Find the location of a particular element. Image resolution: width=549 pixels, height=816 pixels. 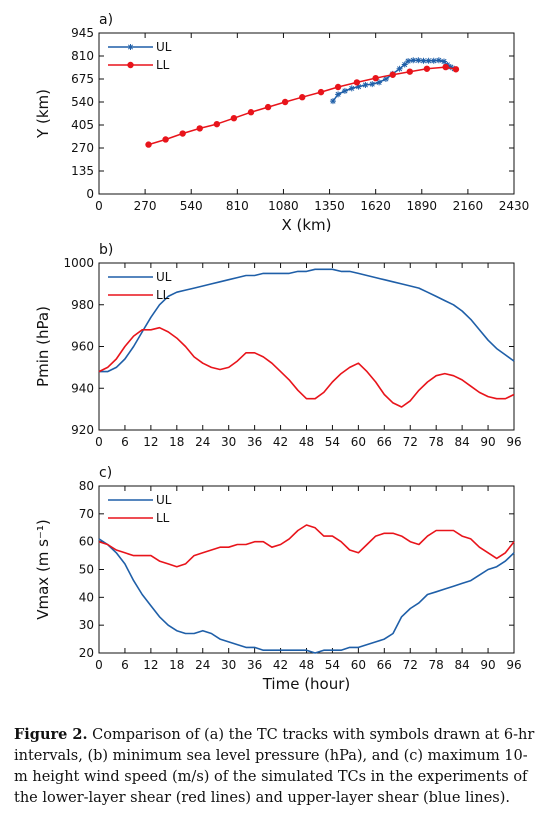

x-tick-label: 2430 is located at coordinates (514, 206).